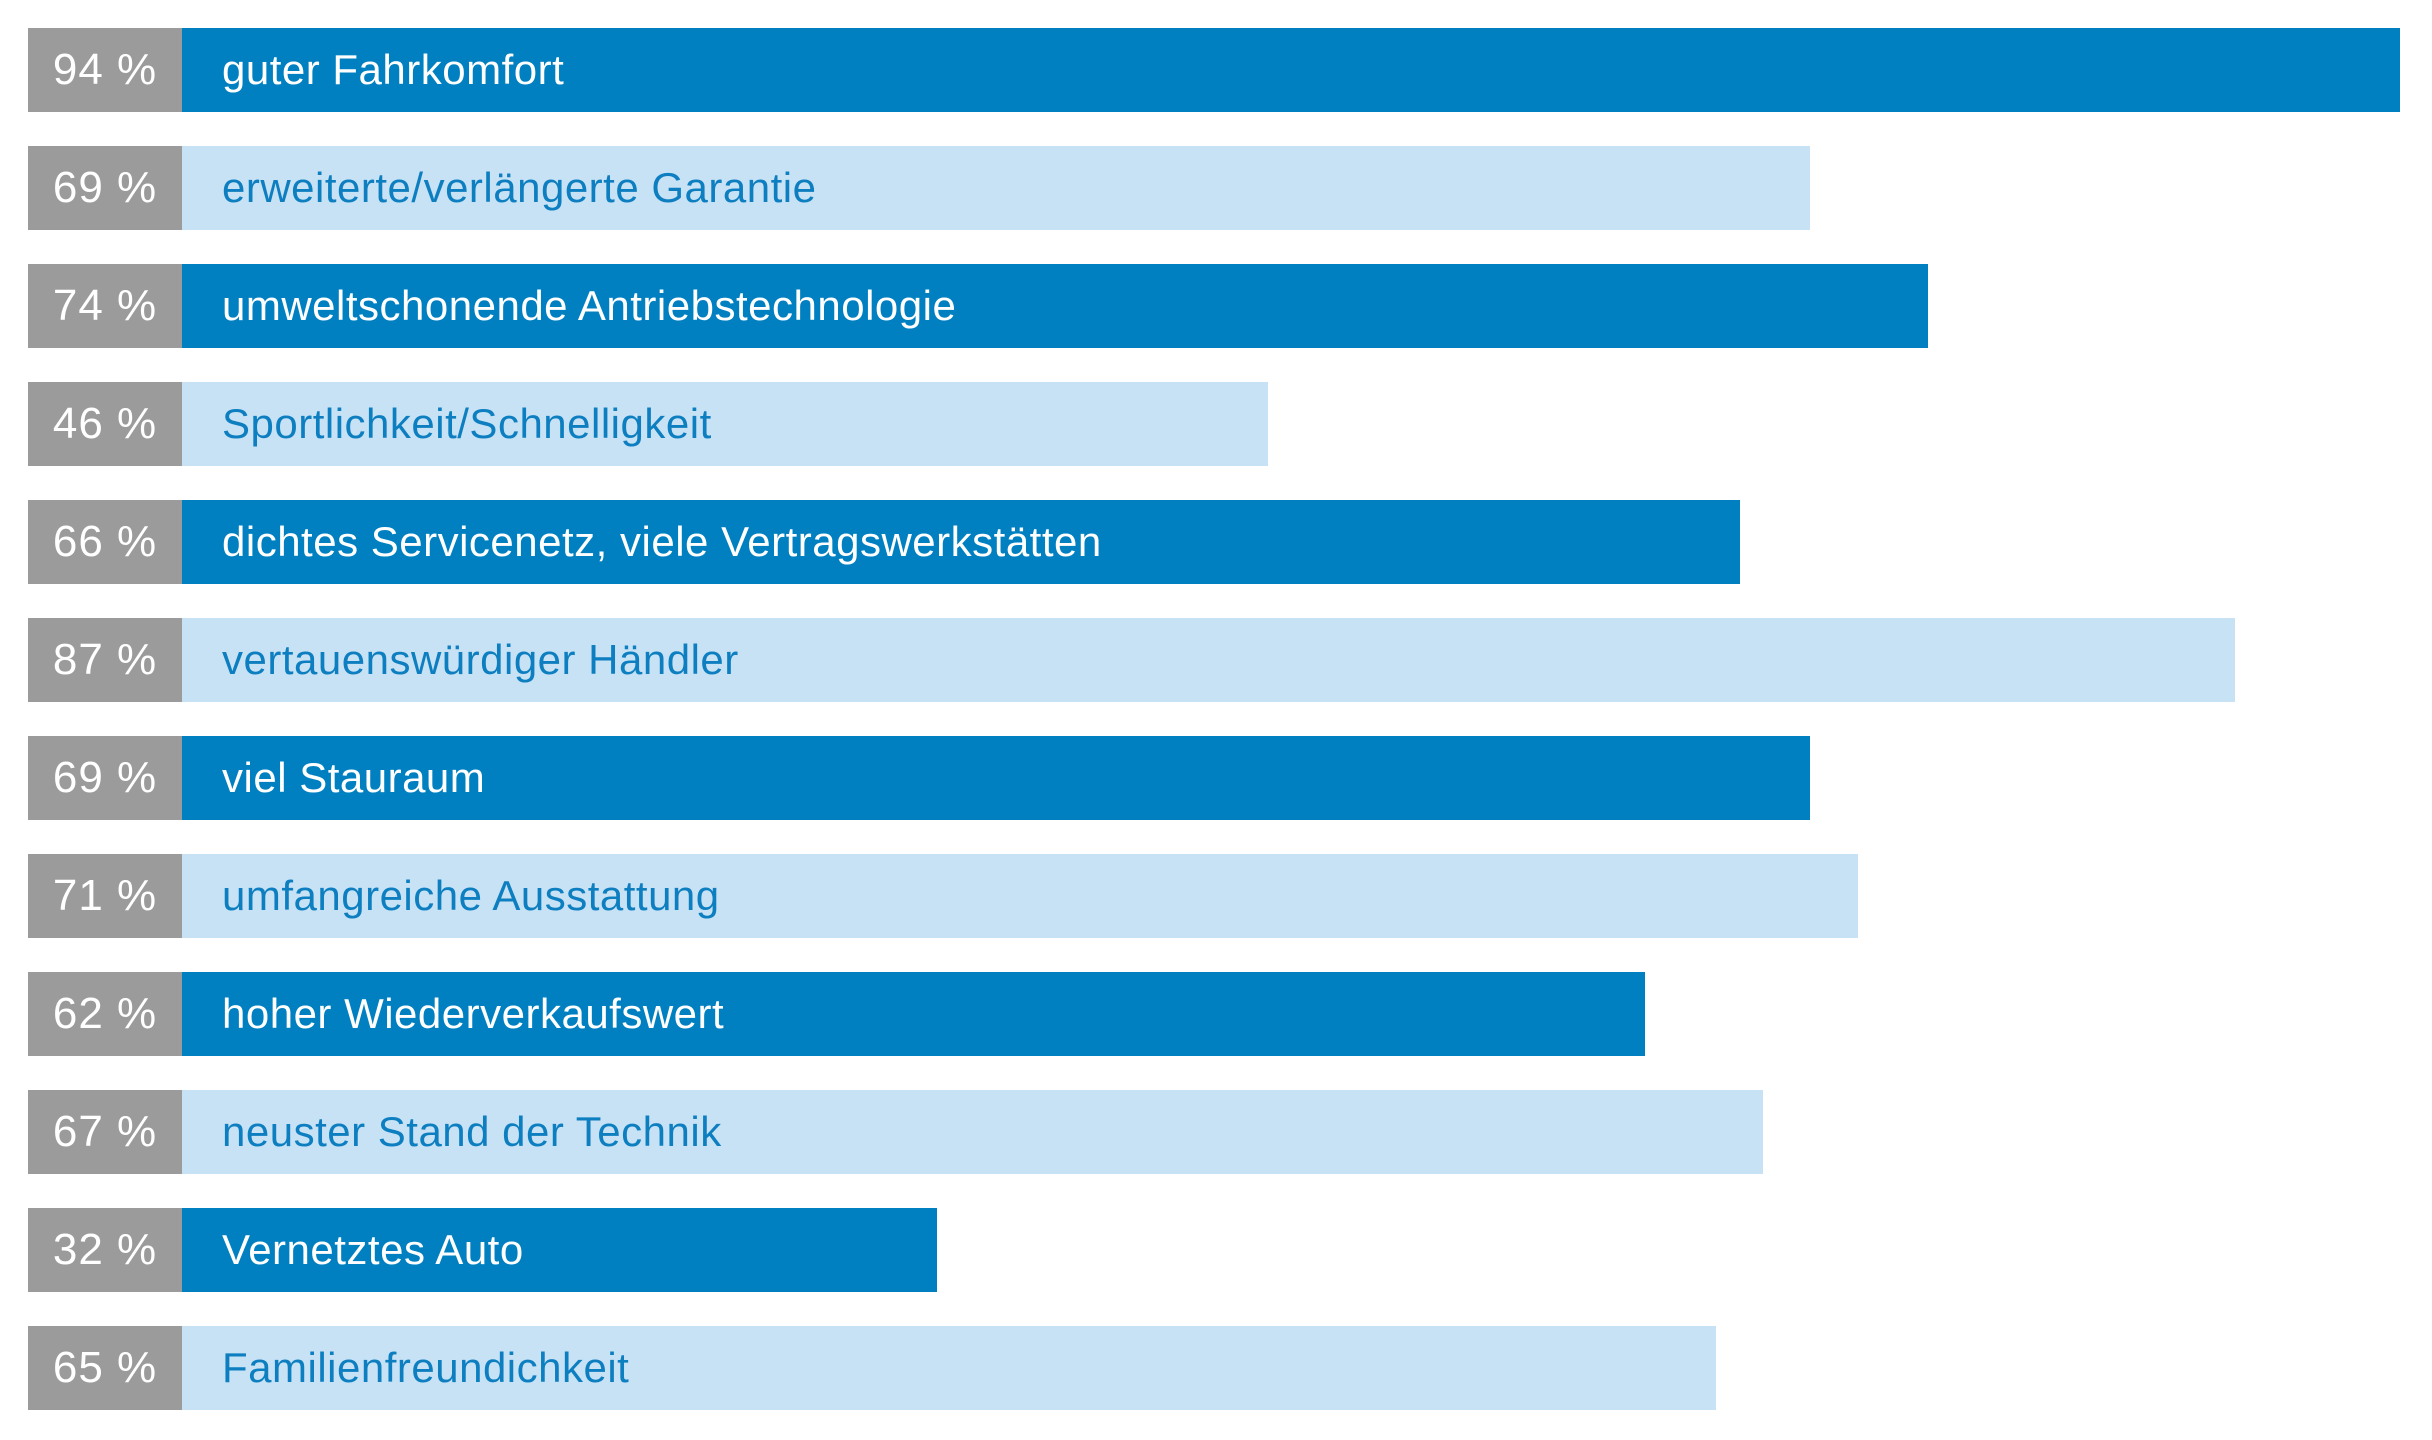 Image resolution: width=2432 pixels, height=1440 pixels. I want to click on bar-label: Vernetztes Auto, so click(373, 1249).